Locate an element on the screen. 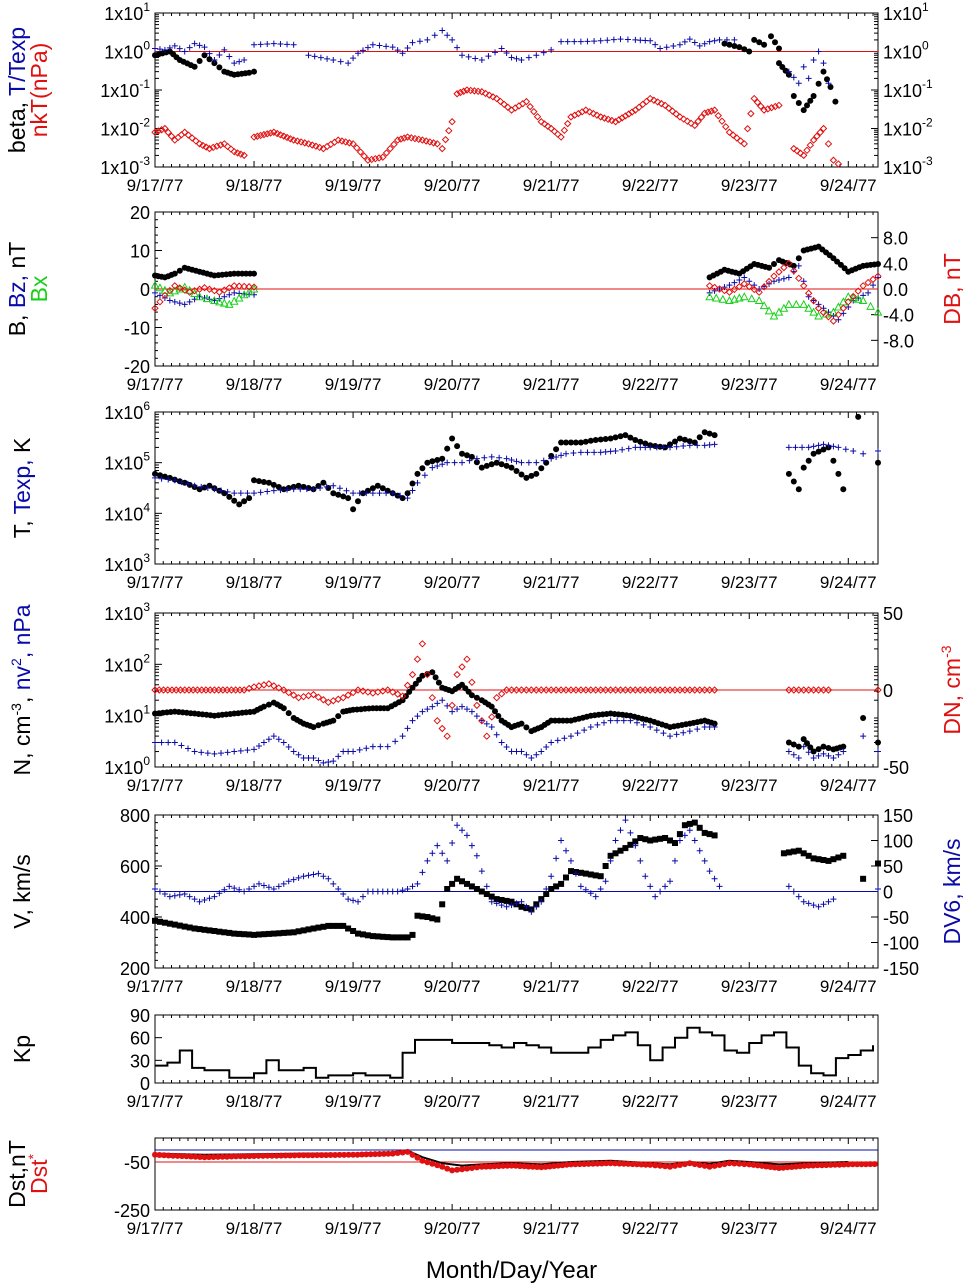 The height and width of the screenshot is (1285, 976). x-tick-label: 9/20/77 is located at coordinates (452, 582).